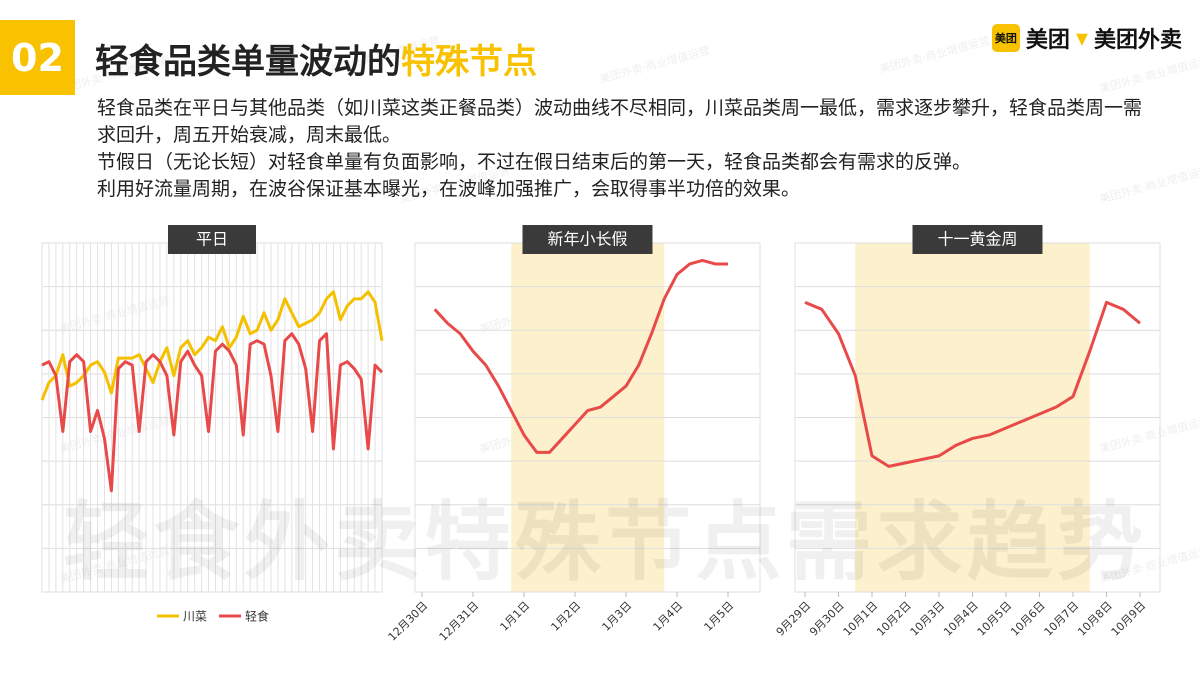 The height and width of the screenshot is (675, 1200). I want to click on logo-waimai: 美团外卖, so click(1137, 40).